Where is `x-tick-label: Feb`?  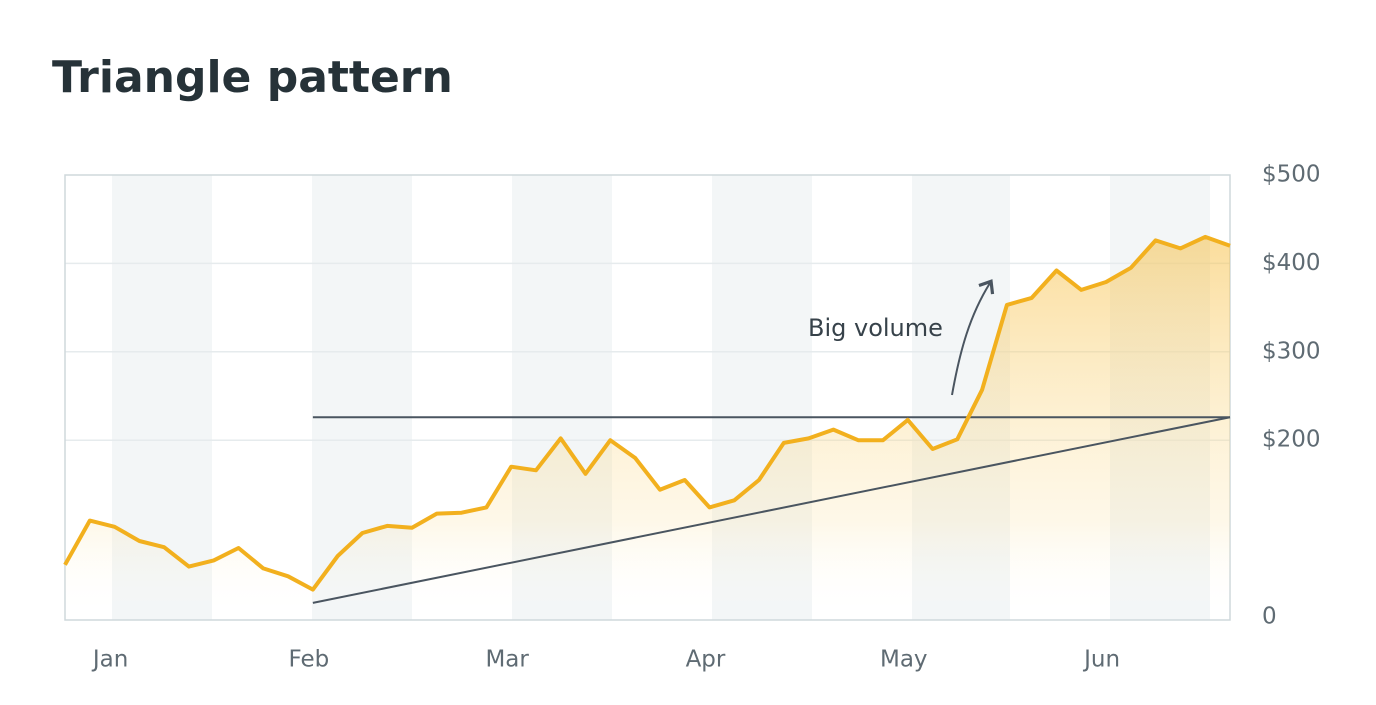
x-tick-label: Feb is located at coordinates (309, 660).